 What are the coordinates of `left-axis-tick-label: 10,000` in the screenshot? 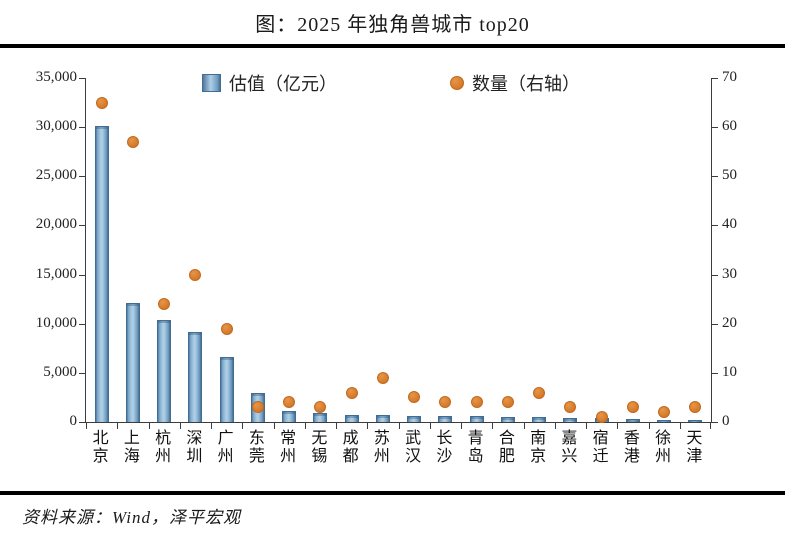 It's located at (56, 322).